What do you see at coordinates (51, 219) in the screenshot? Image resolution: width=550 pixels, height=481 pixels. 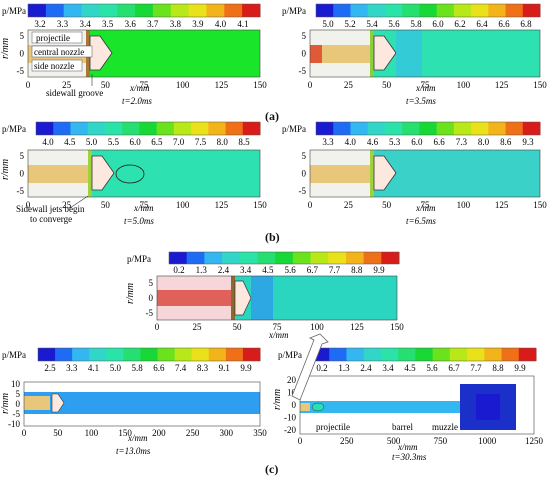 I see `annotation-sidewall-jets-2: to converge` at bounding box center [51, 219].